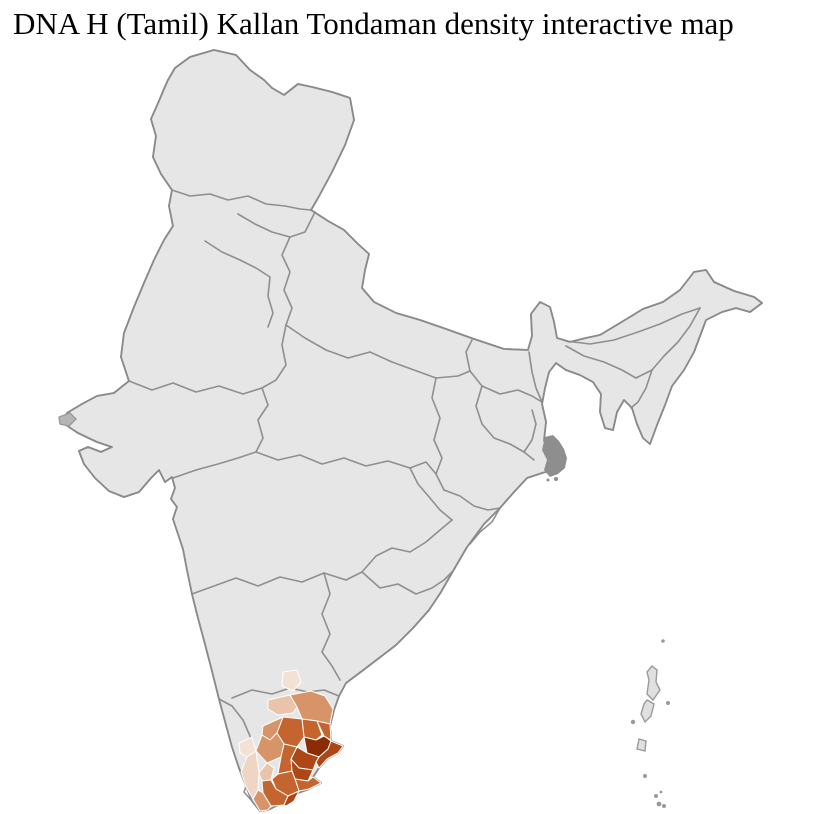  Describe the element at coordinates (291, 740) in the screenshot. I see `density-choropleth` at that location.